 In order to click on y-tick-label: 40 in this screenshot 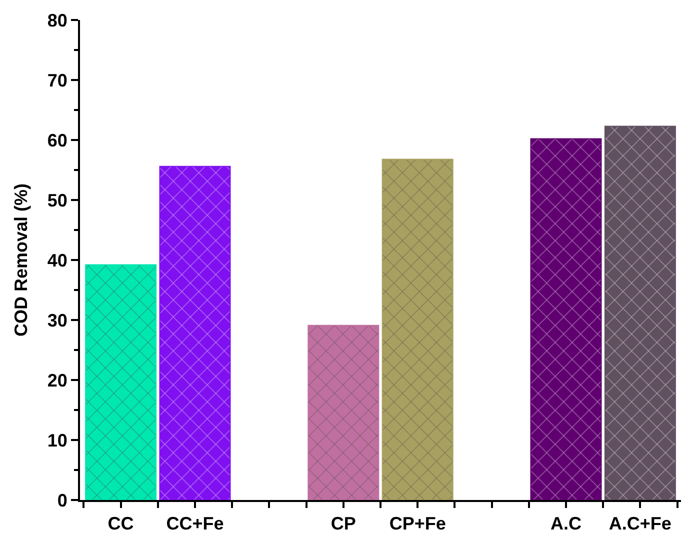, I will do `click(57, 260)`.